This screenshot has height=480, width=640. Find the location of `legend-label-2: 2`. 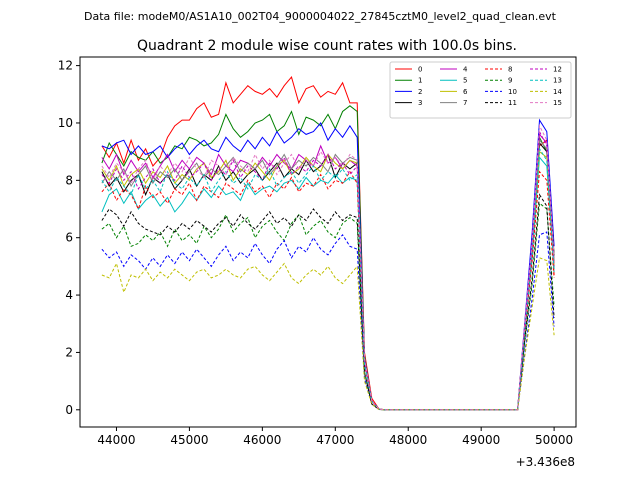

legend-label-2: 2 is located at coordinates (420, 92).